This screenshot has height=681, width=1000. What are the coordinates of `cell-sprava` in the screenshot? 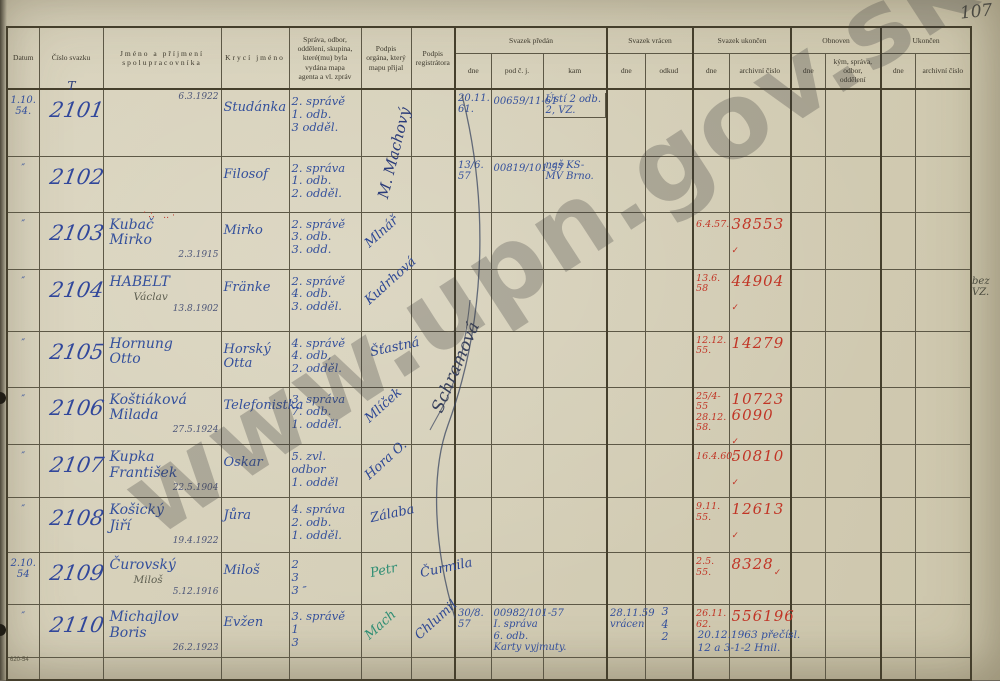 It's located at (325, 669).